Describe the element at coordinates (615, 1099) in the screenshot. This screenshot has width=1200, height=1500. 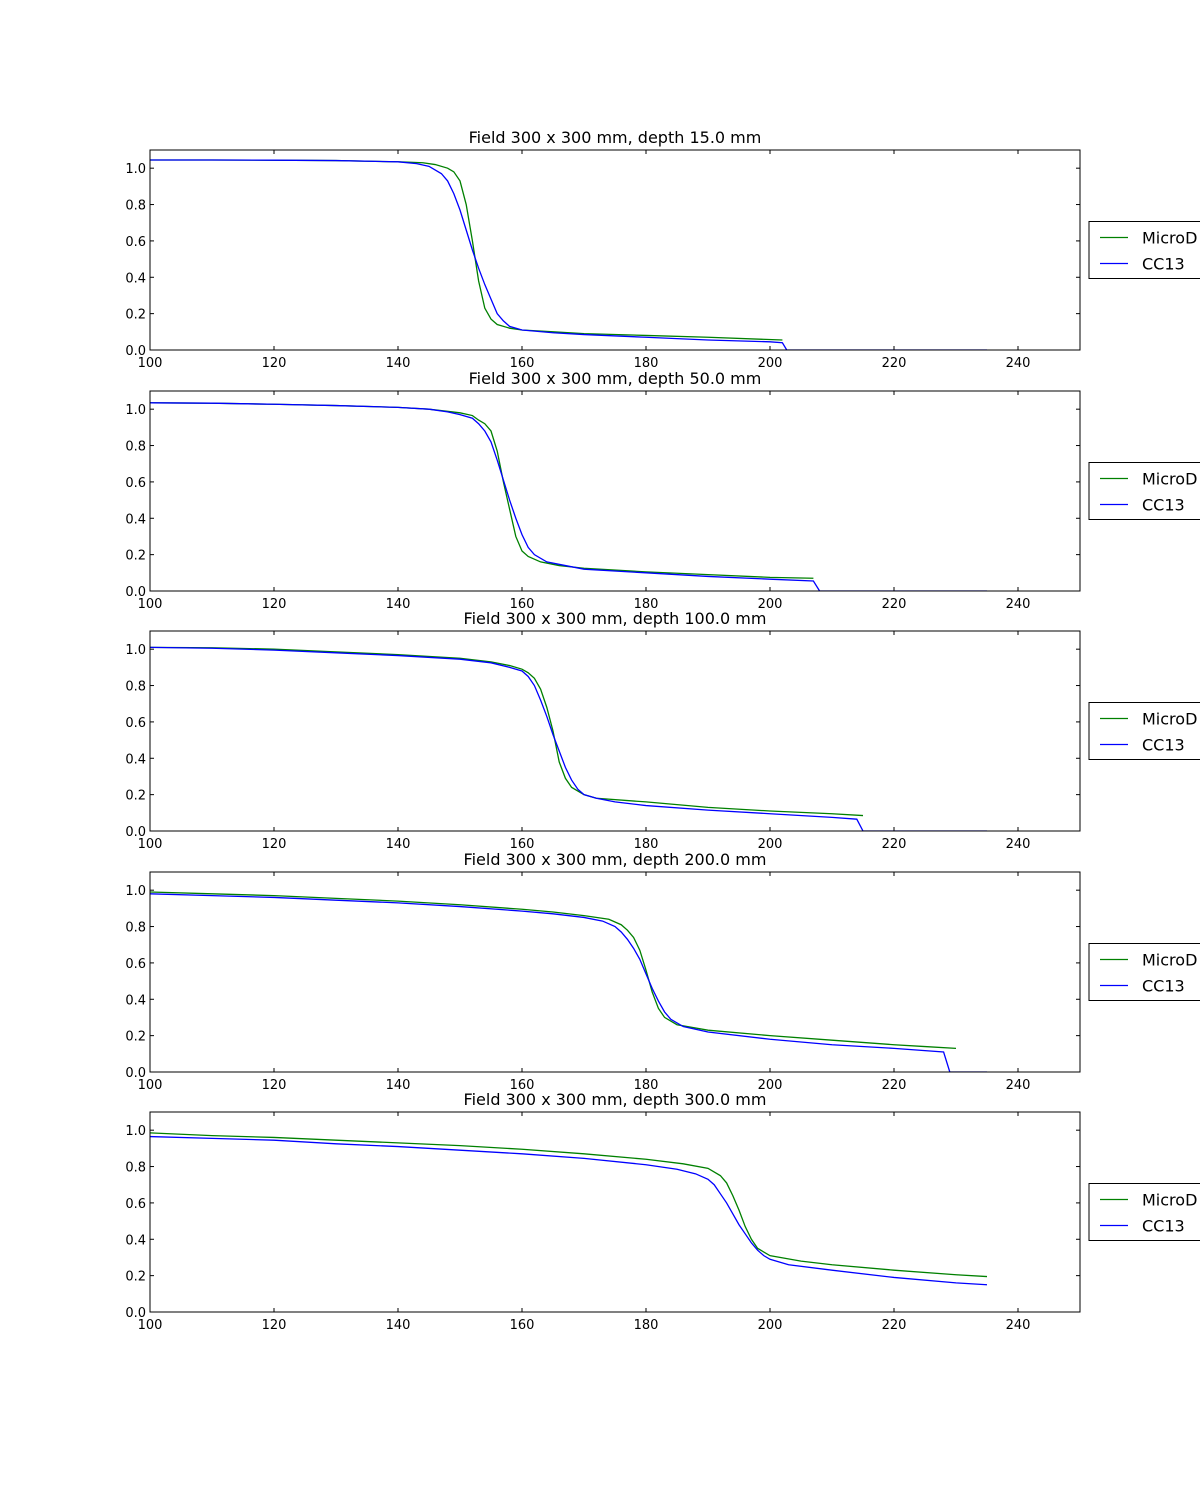
I see `chart-title: Field 300 x 300 mm, depth 300.0 mm` at that location.